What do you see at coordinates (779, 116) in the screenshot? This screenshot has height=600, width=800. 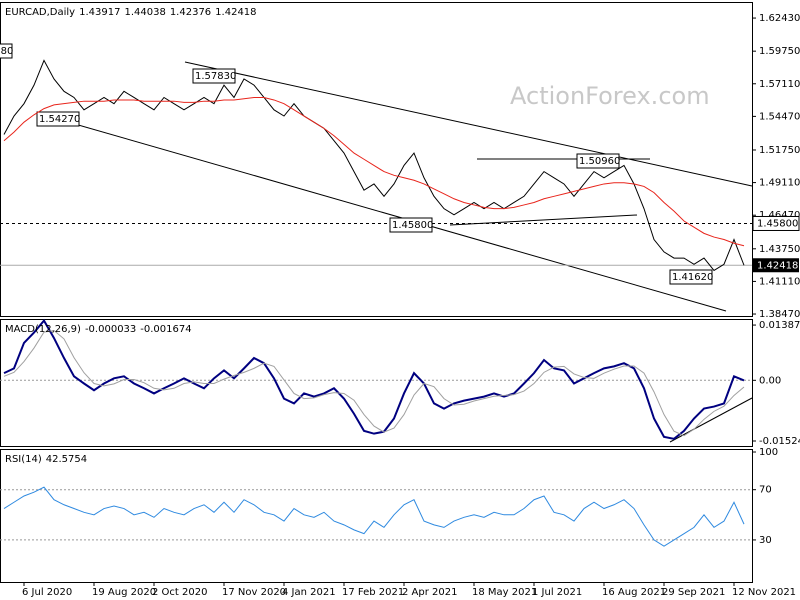 I see `y-tick-label: 1.54470` at bounding box center [779, 116].